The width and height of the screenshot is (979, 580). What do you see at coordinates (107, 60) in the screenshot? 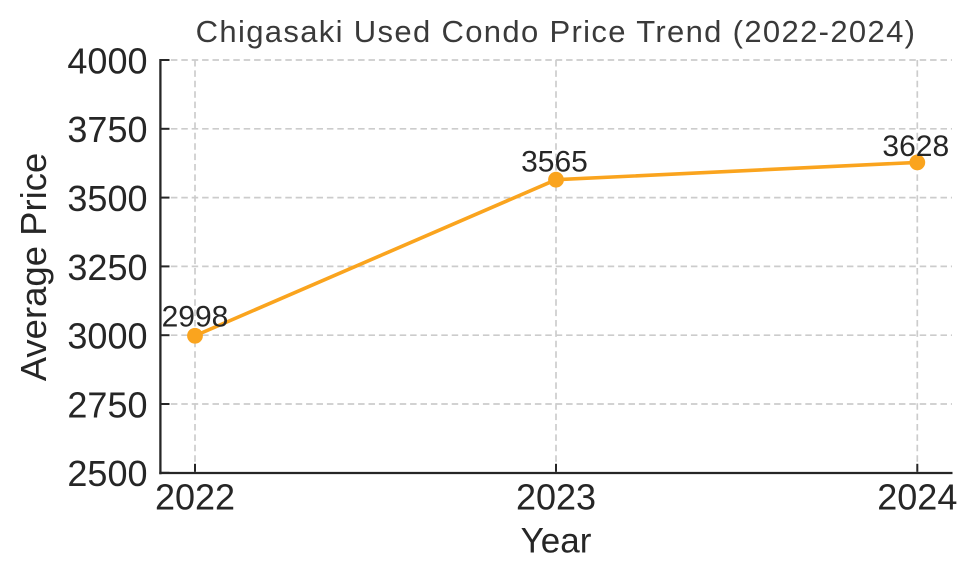
I see `svg-text: 4000` at bounding box center [107, 60].